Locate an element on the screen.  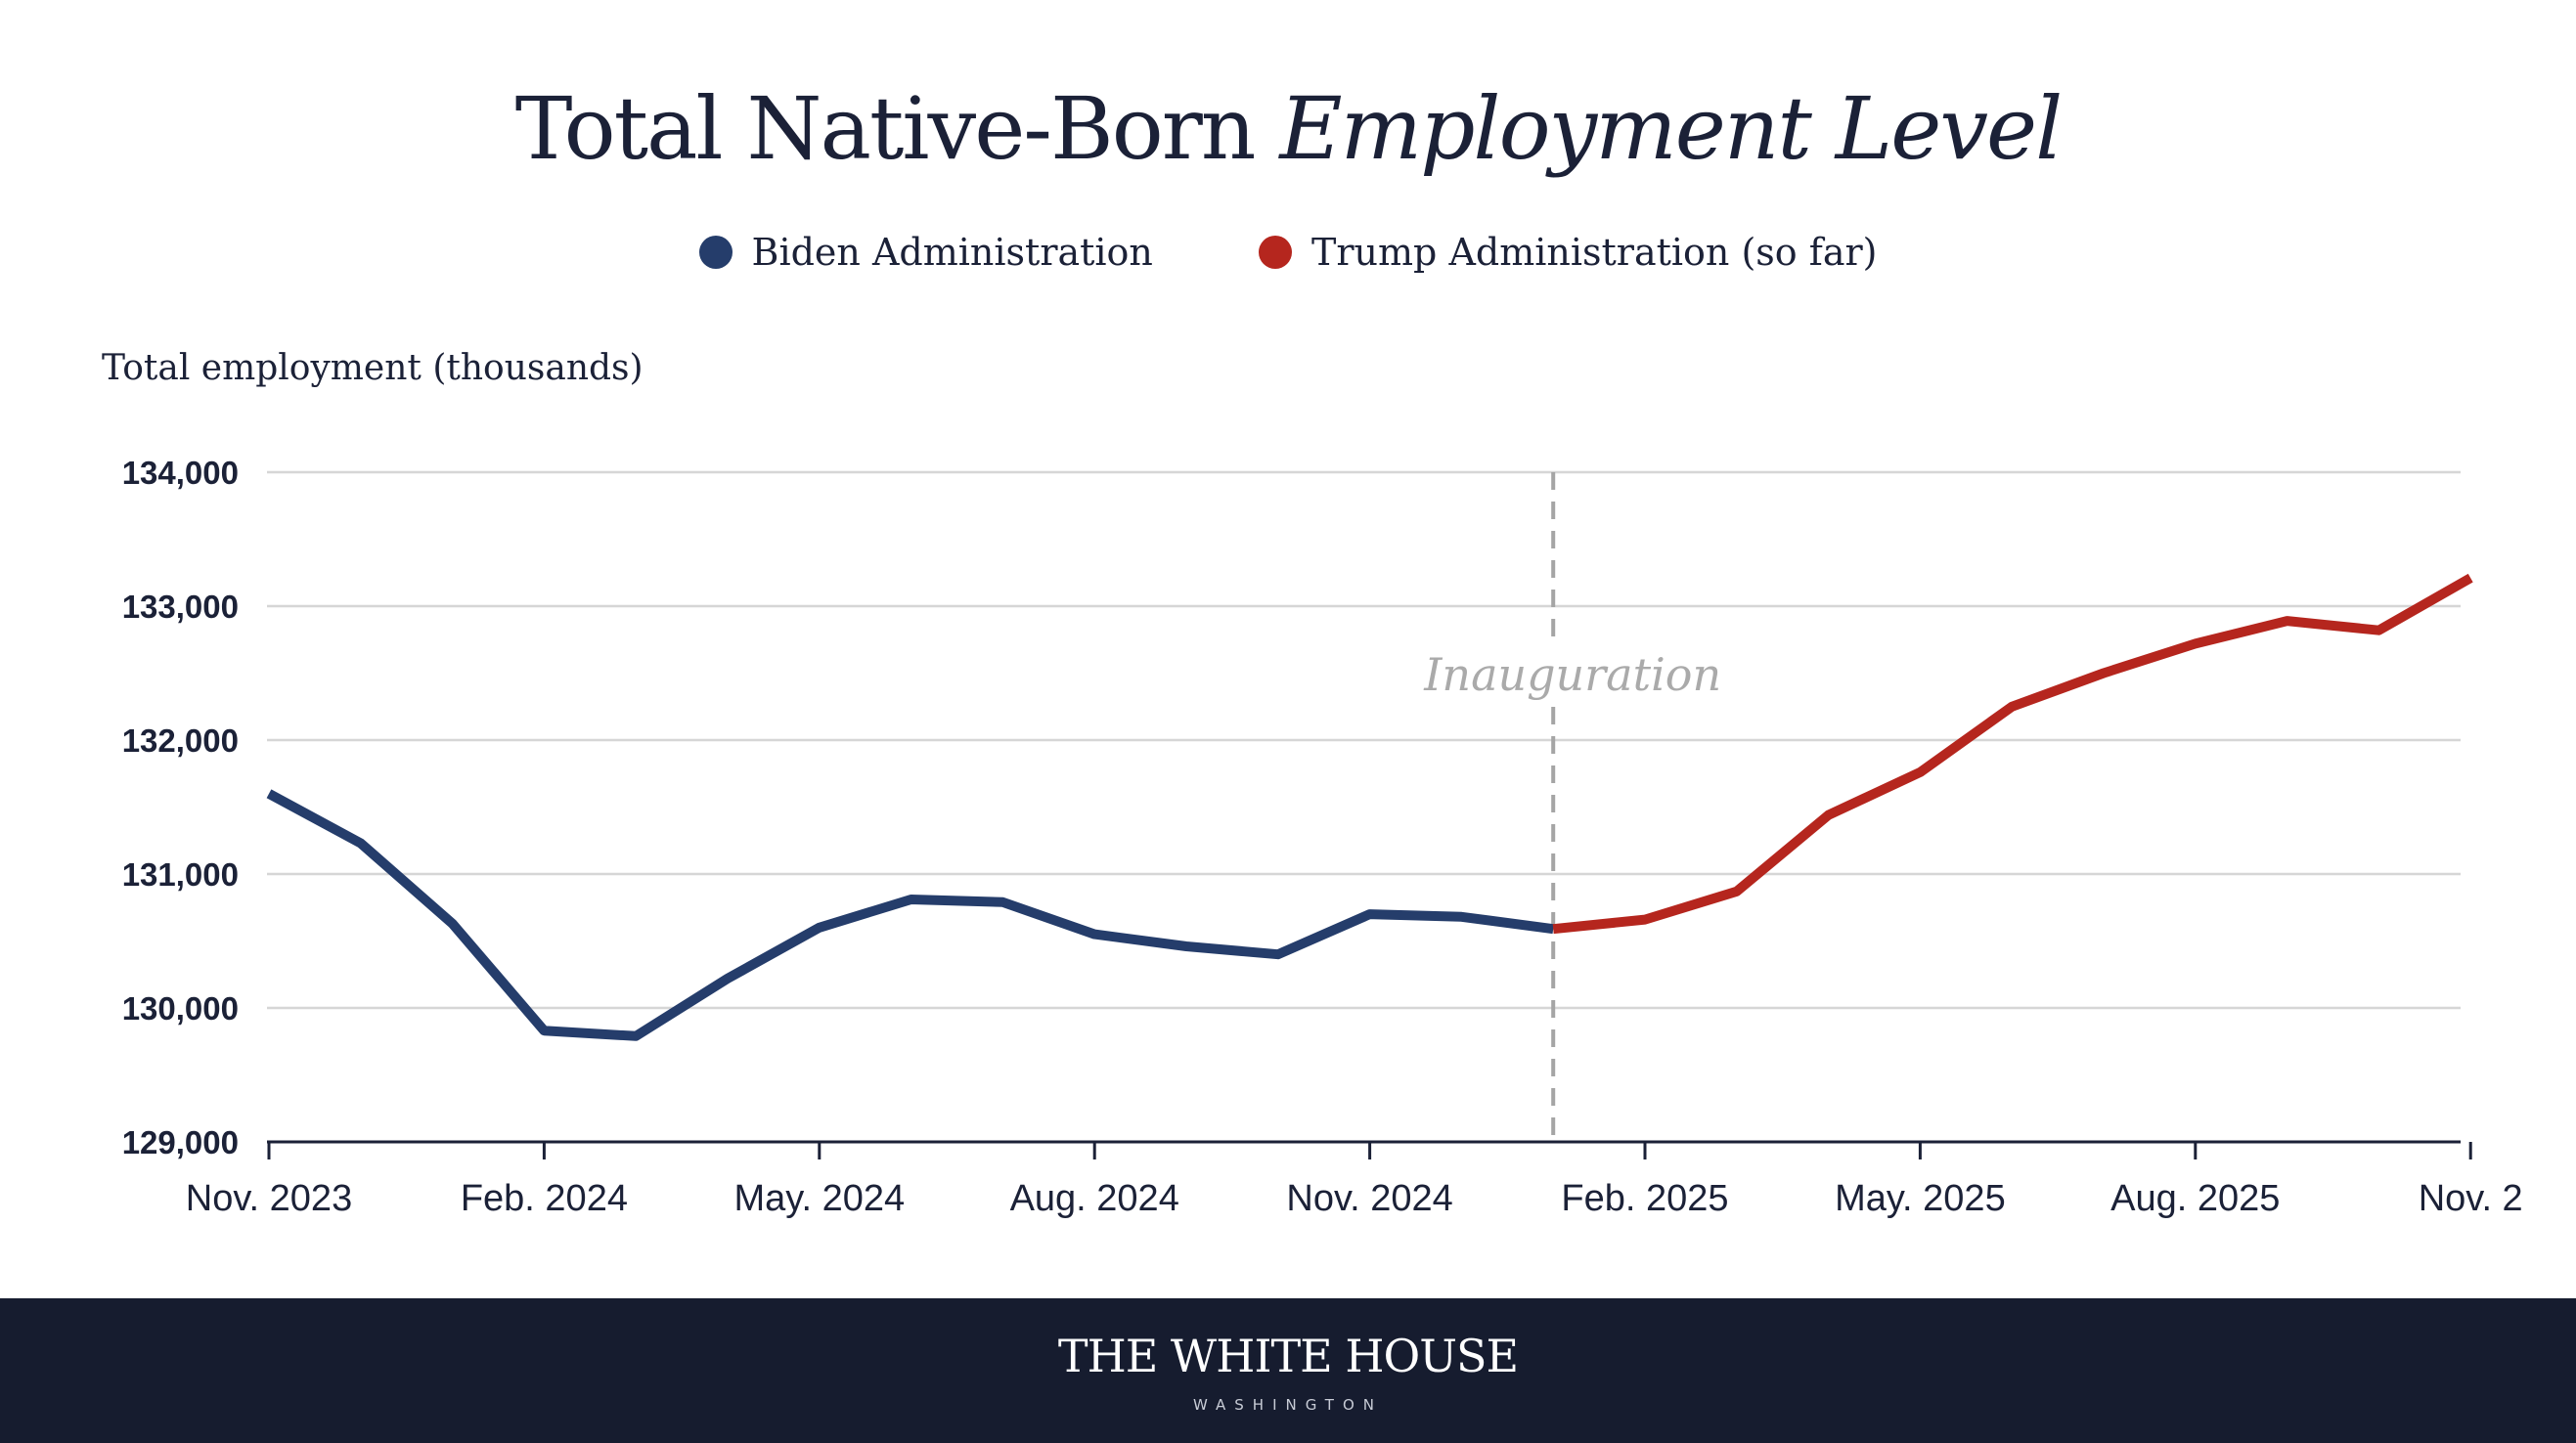
x-tick-label: Nov. 2023 is located at coordinates (269, 1198).